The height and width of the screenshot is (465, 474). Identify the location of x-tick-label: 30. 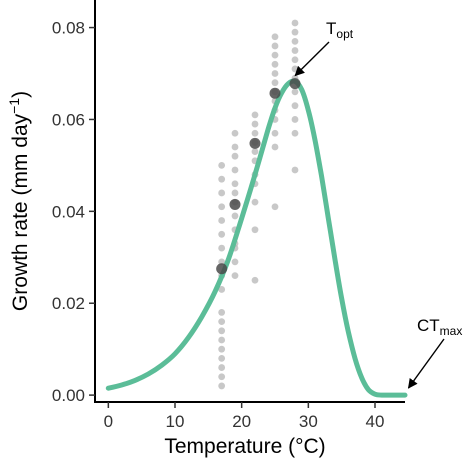
(308, 421).